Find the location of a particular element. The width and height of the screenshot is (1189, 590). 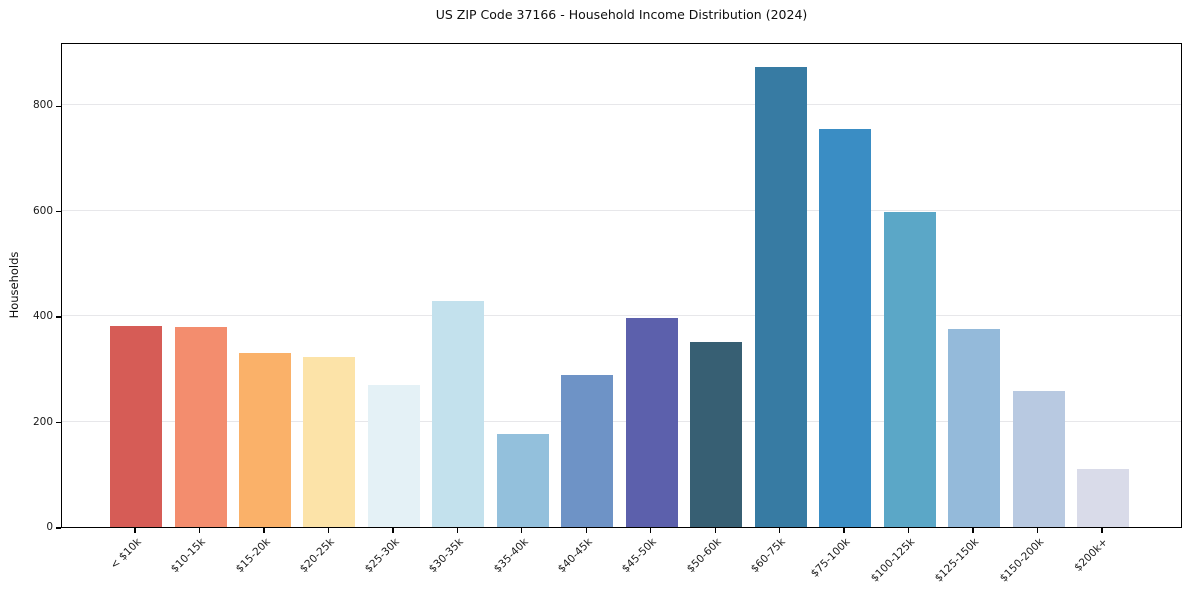

y-tick-label: 200 is located at coordinates (42, 421).